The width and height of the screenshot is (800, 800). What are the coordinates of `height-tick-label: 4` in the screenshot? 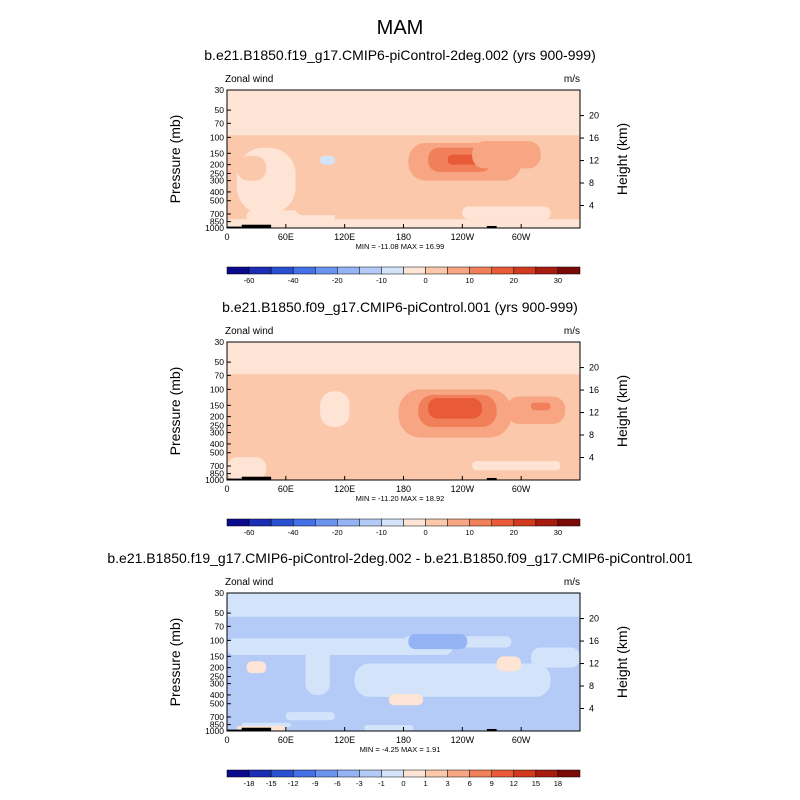 It's located at (591, 206).